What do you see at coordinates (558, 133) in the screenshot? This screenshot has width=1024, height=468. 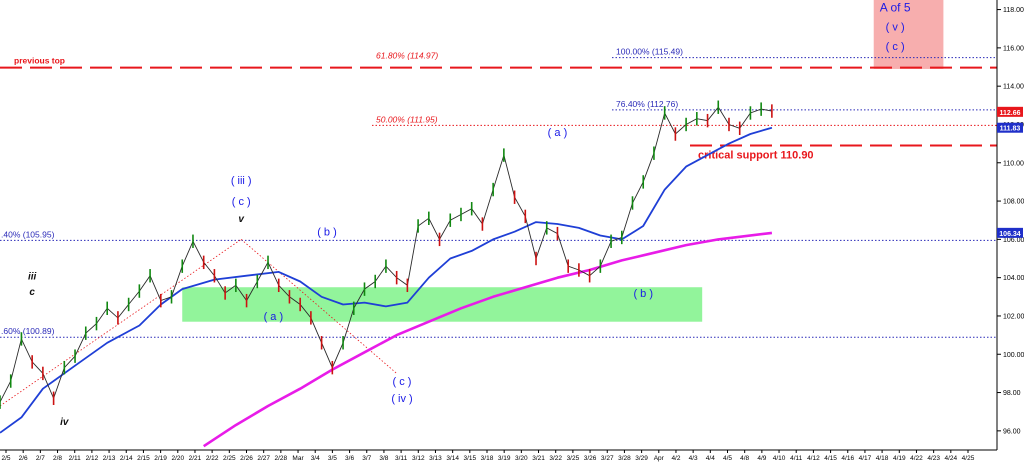 I see `wave-label-10: ( a )` at bounding box center [558, 133].